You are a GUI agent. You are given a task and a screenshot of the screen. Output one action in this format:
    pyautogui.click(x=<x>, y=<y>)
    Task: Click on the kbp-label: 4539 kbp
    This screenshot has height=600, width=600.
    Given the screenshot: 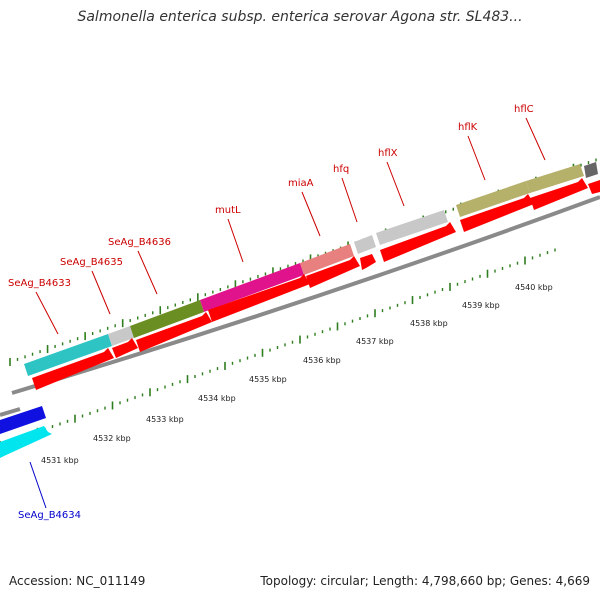 What is the action you would take?
    pyautogui.click(x=481, y=305)
    